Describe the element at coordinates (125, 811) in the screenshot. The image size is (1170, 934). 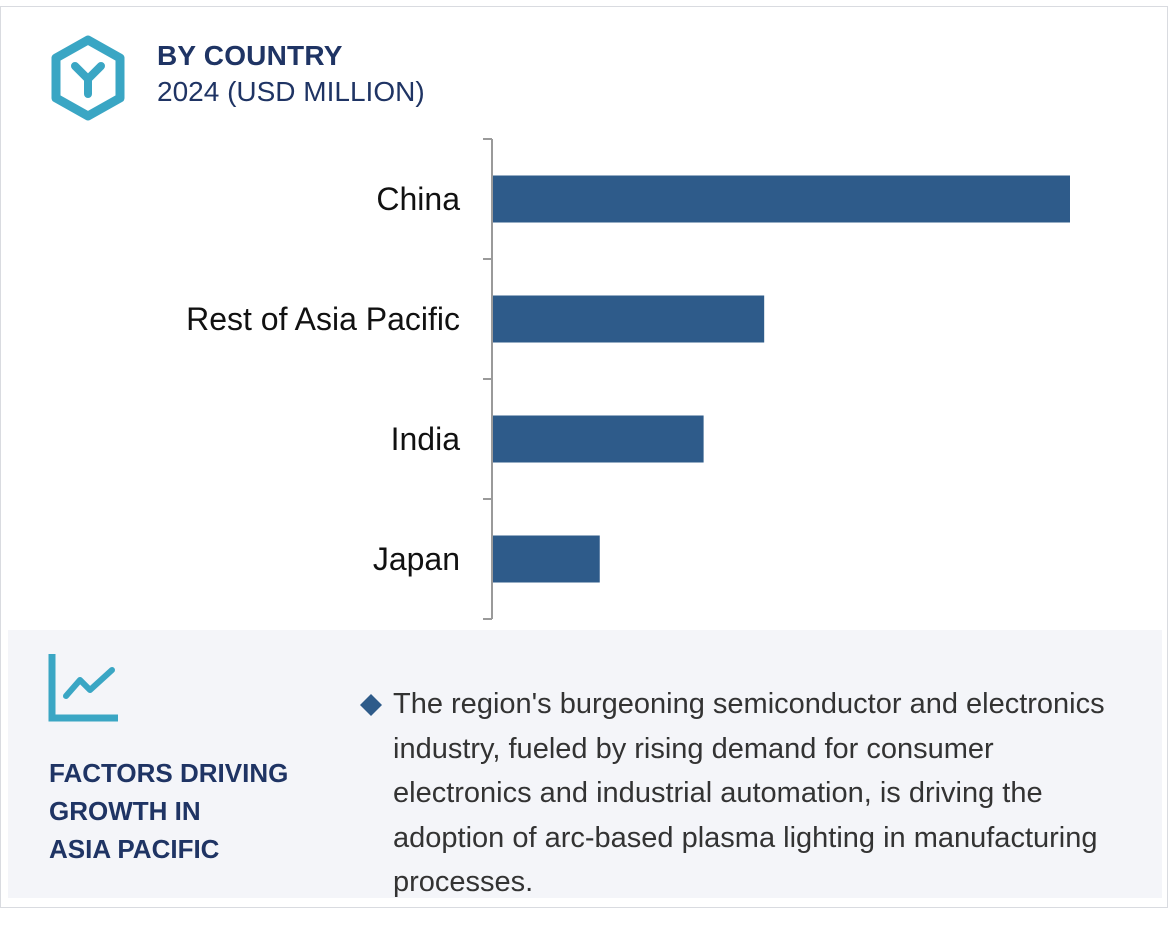
I see `factors-title-line: GROWTH IN` at that location.